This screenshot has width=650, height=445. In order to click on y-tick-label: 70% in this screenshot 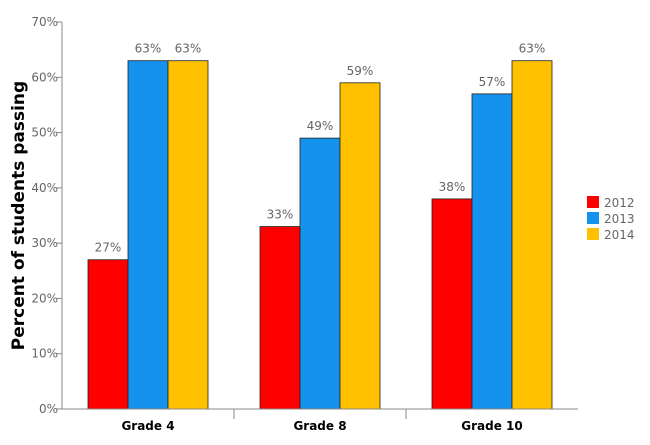, I will do `click(44, 22)`.